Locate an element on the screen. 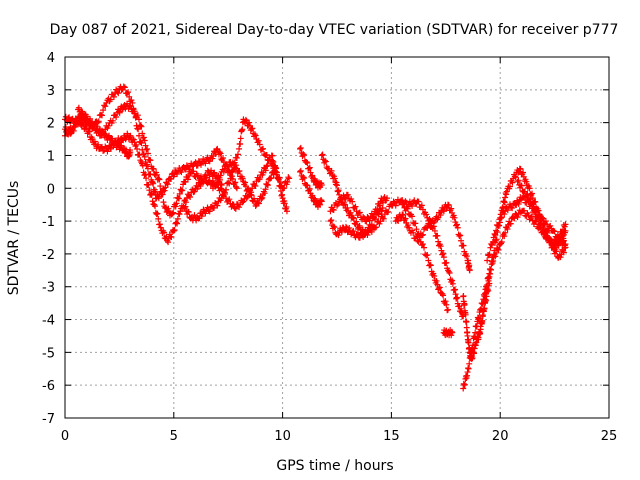 This screenshot has width=640, height=480. y-tick-label: 3 is located at coordinates (51, 91).